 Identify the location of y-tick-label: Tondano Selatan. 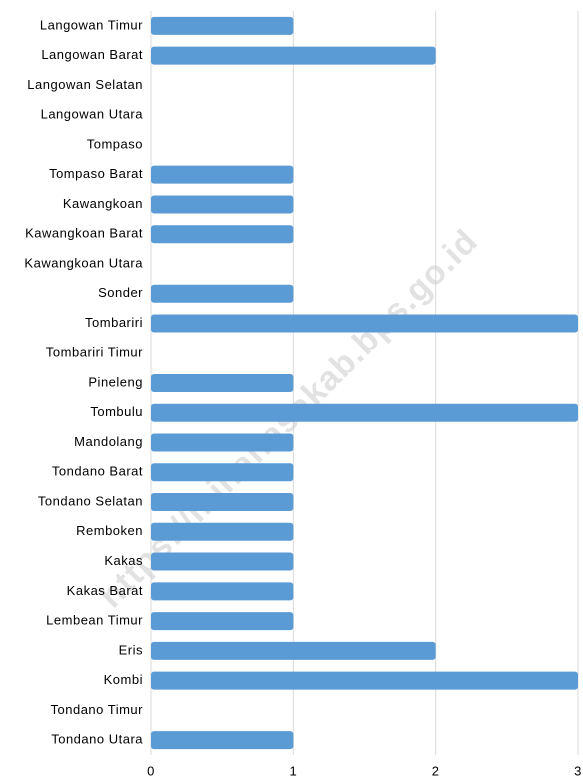
(90, 500).